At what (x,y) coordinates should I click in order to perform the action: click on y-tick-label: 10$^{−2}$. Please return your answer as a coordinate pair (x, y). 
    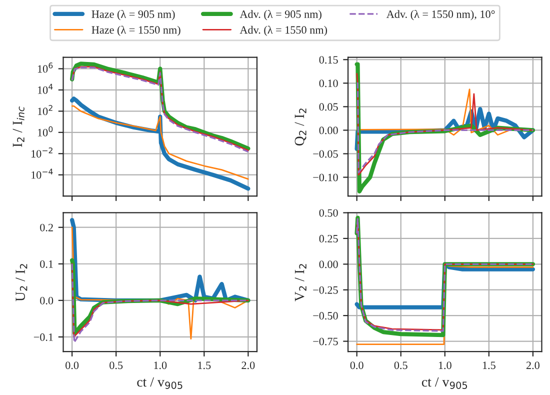
    Looking at the image, I should click on (42, 152).